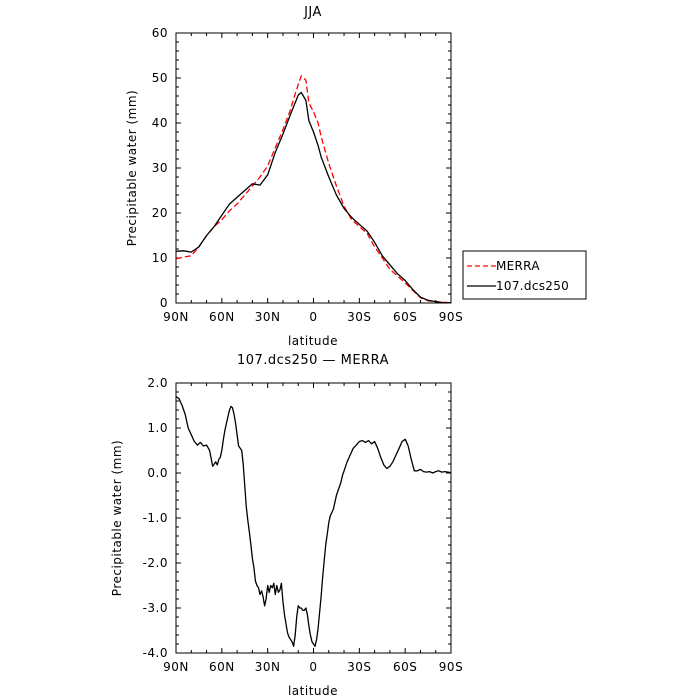 The height and width of the screenshot is (700, 700). Describe the element at coordinates (160, 78) in the screenshot. I see `top-y-tick-label: 50` at that location.